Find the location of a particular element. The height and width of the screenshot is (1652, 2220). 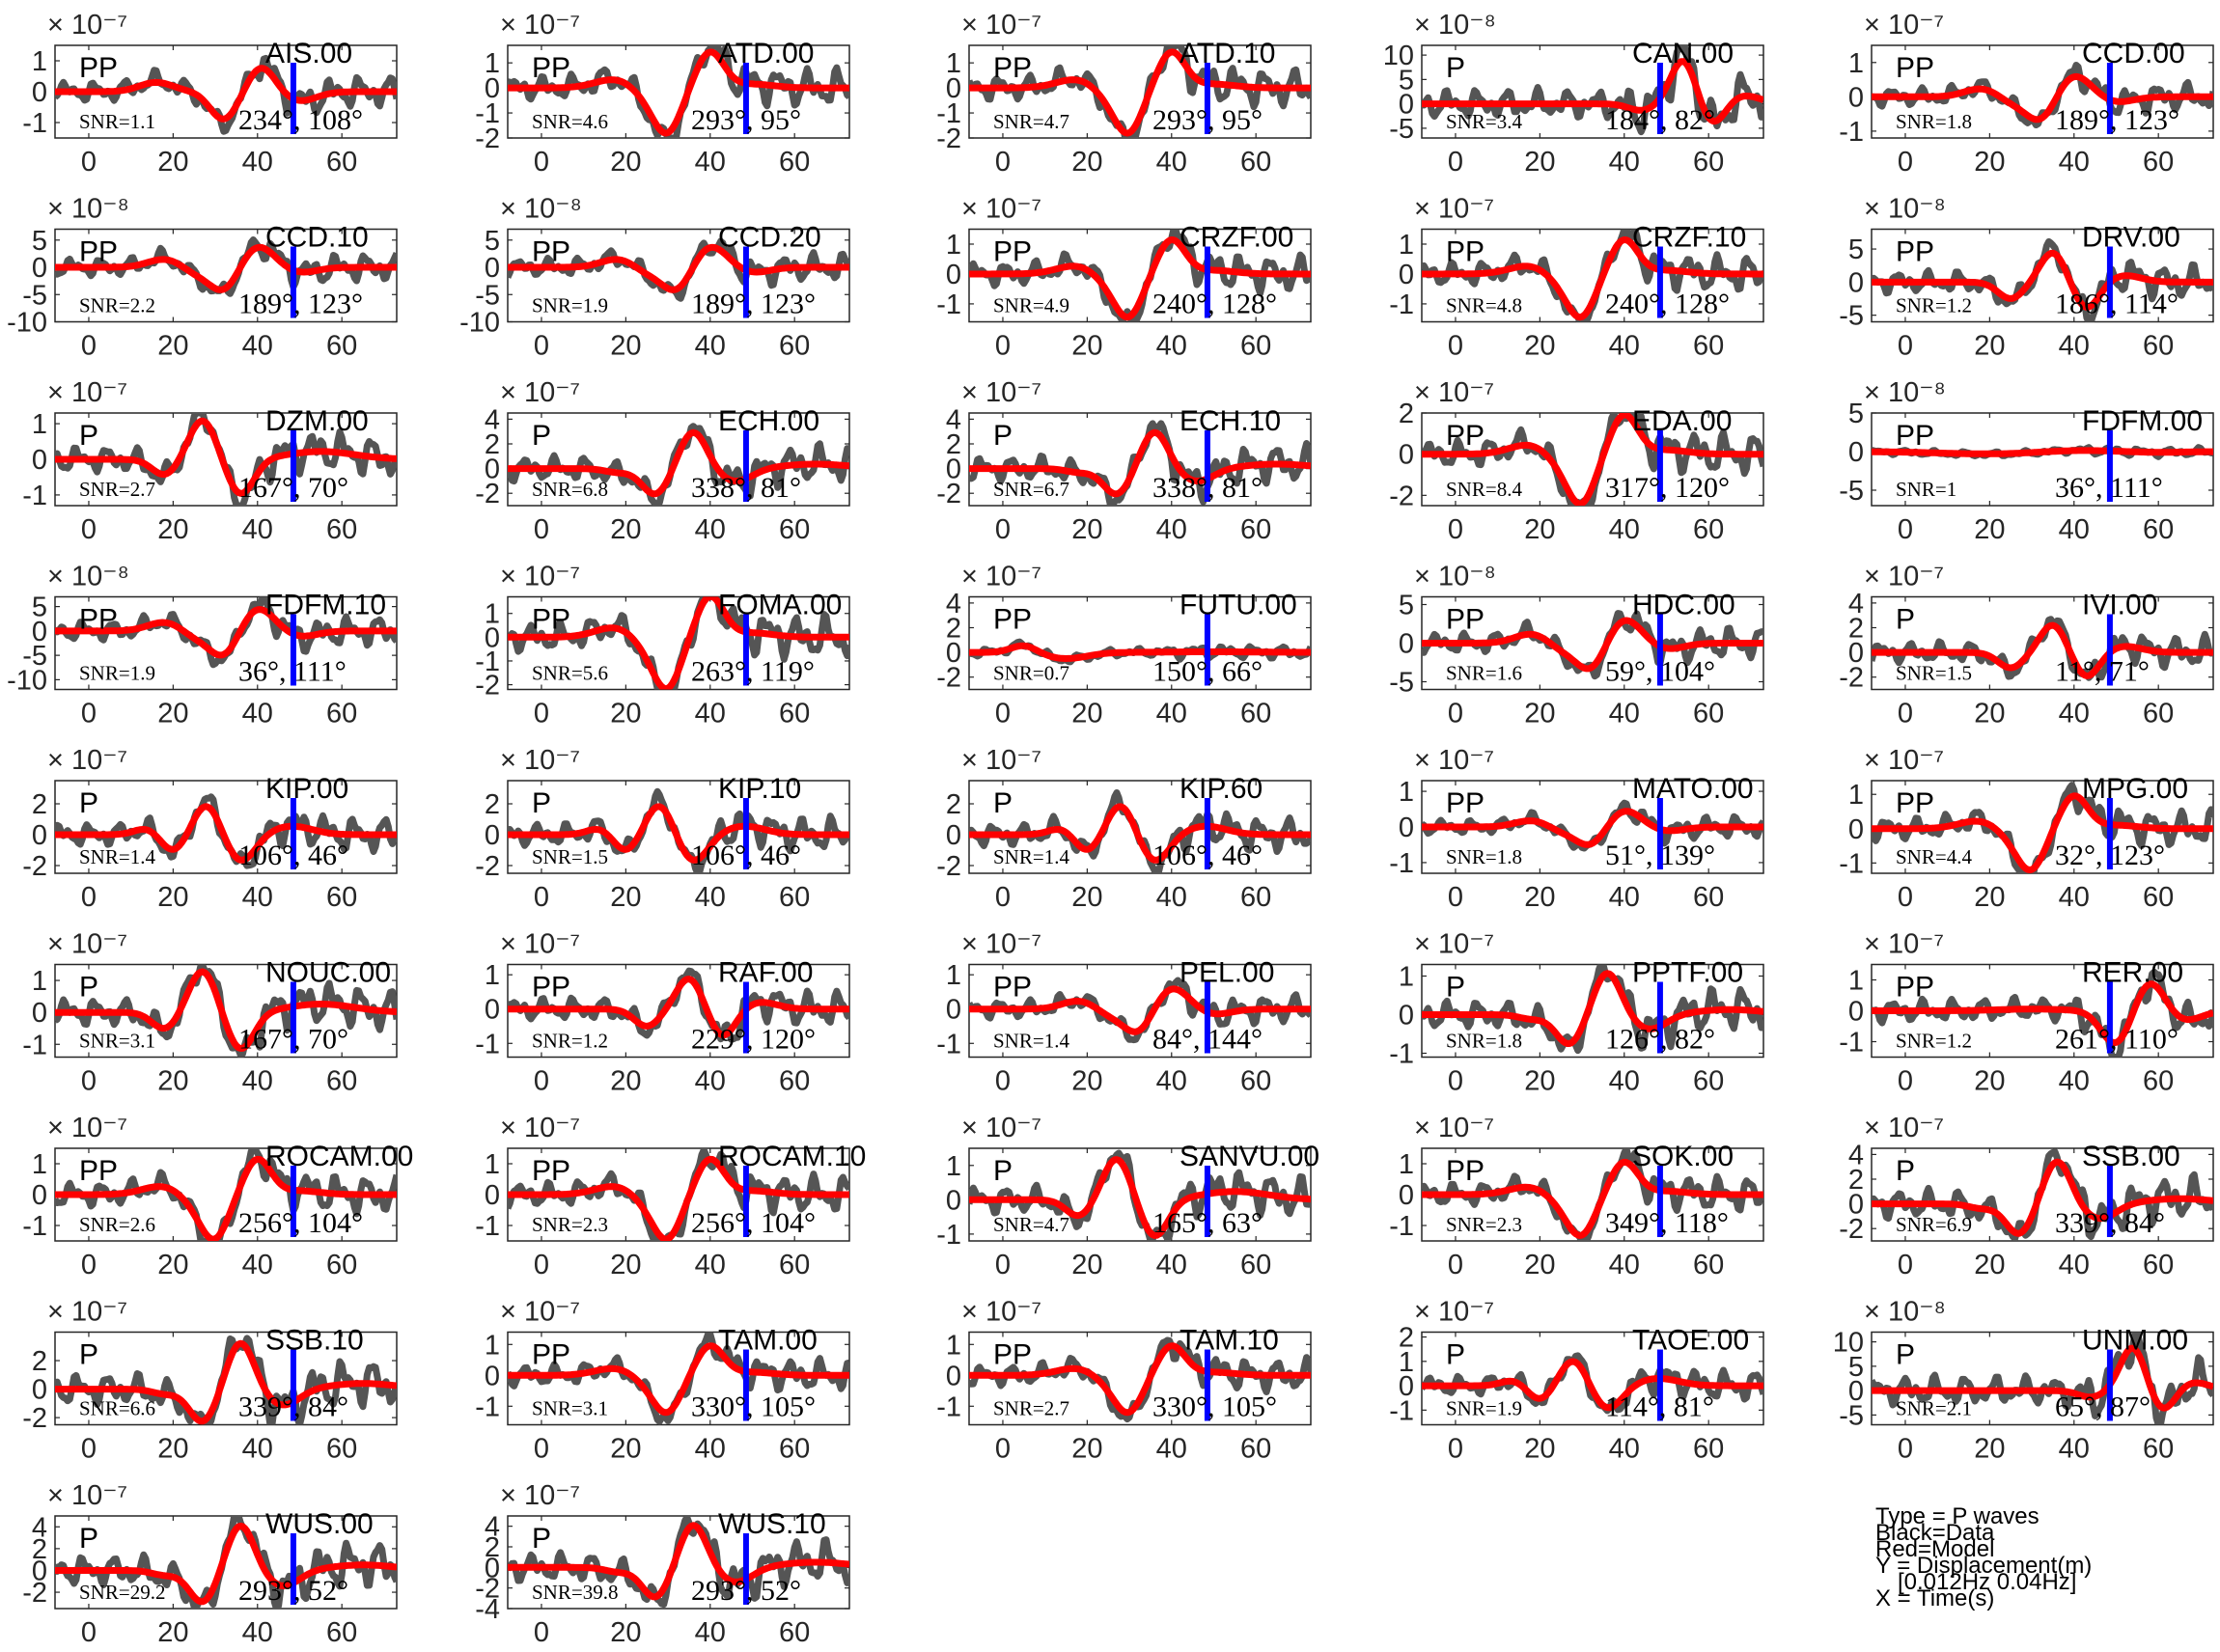

y-tick-label: 10 is located at coordinates (1398, 56).